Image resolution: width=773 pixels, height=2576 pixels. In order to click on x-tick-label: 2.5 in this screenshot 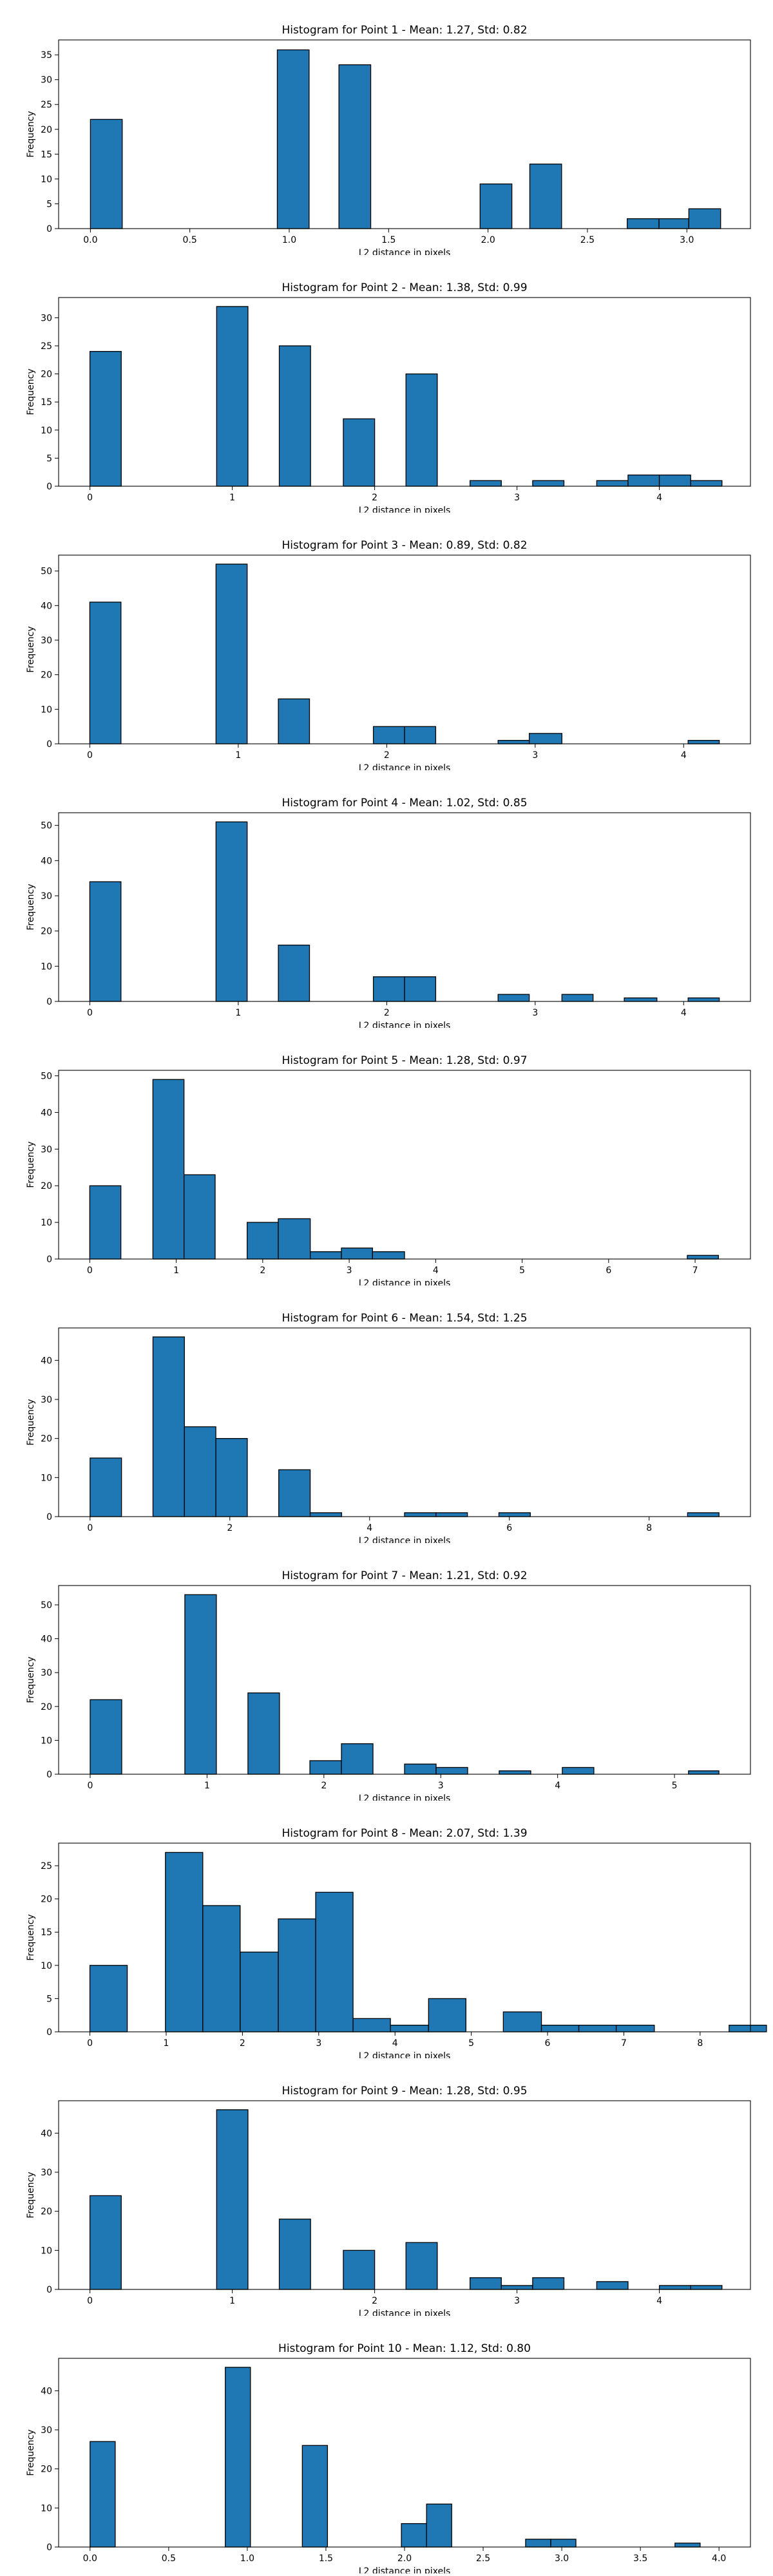, I will do `click(483, 2558)`.